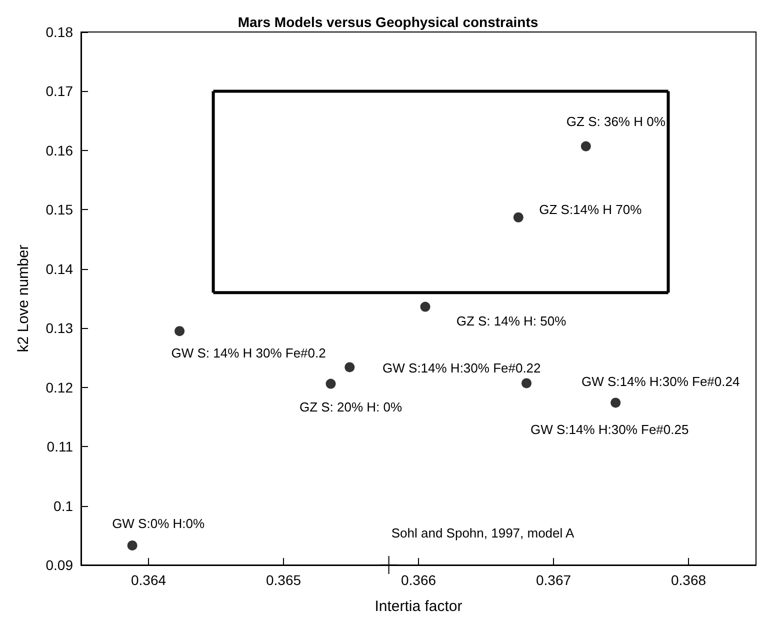  What do you see at coordinates (418, 580) in the screenshot?
I see `x-tick-label: 0.366` at bounding box center [418, 580].